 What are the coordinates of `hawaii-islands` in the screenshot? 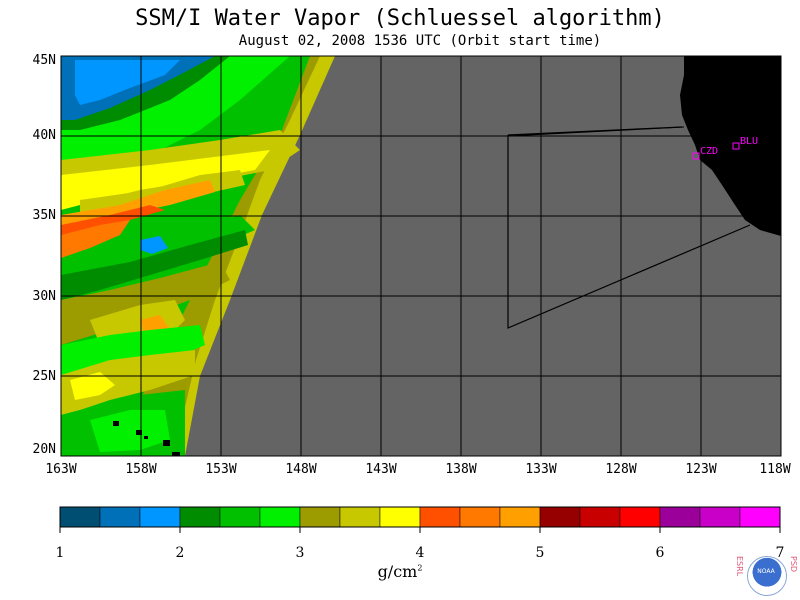 It's located at (146, 438).